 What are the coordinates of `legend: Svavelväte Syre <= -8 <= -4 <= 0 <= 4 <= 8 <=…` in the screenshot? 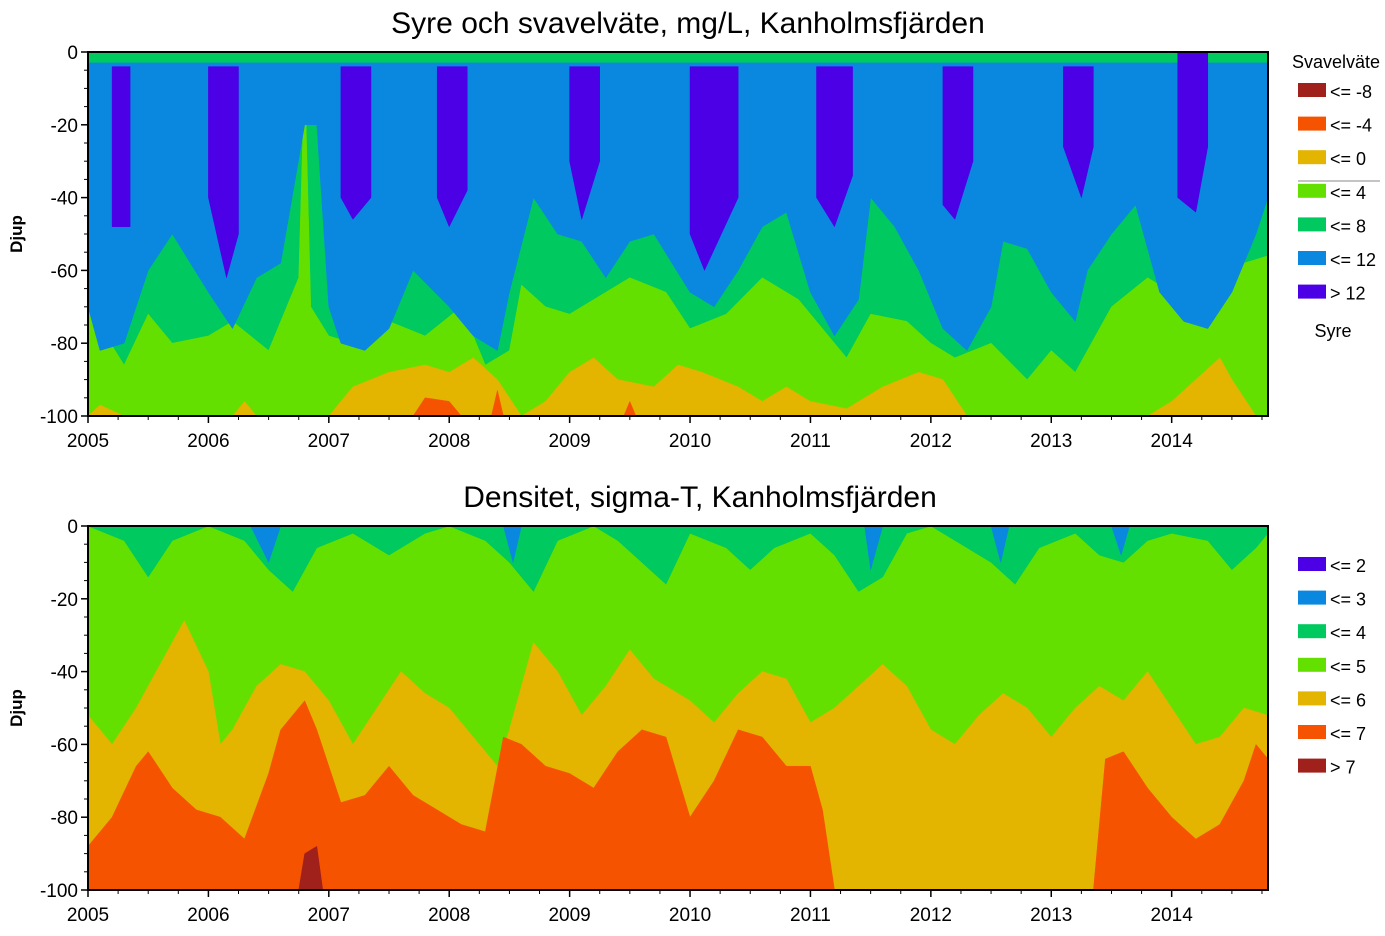 It's located at (1336, 196).